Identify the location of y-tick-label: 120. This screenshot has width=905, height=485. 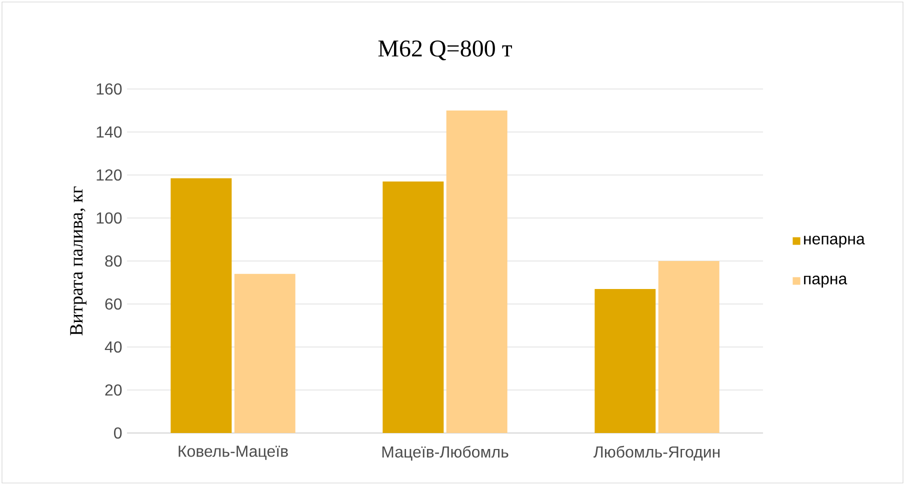
(109, 175).